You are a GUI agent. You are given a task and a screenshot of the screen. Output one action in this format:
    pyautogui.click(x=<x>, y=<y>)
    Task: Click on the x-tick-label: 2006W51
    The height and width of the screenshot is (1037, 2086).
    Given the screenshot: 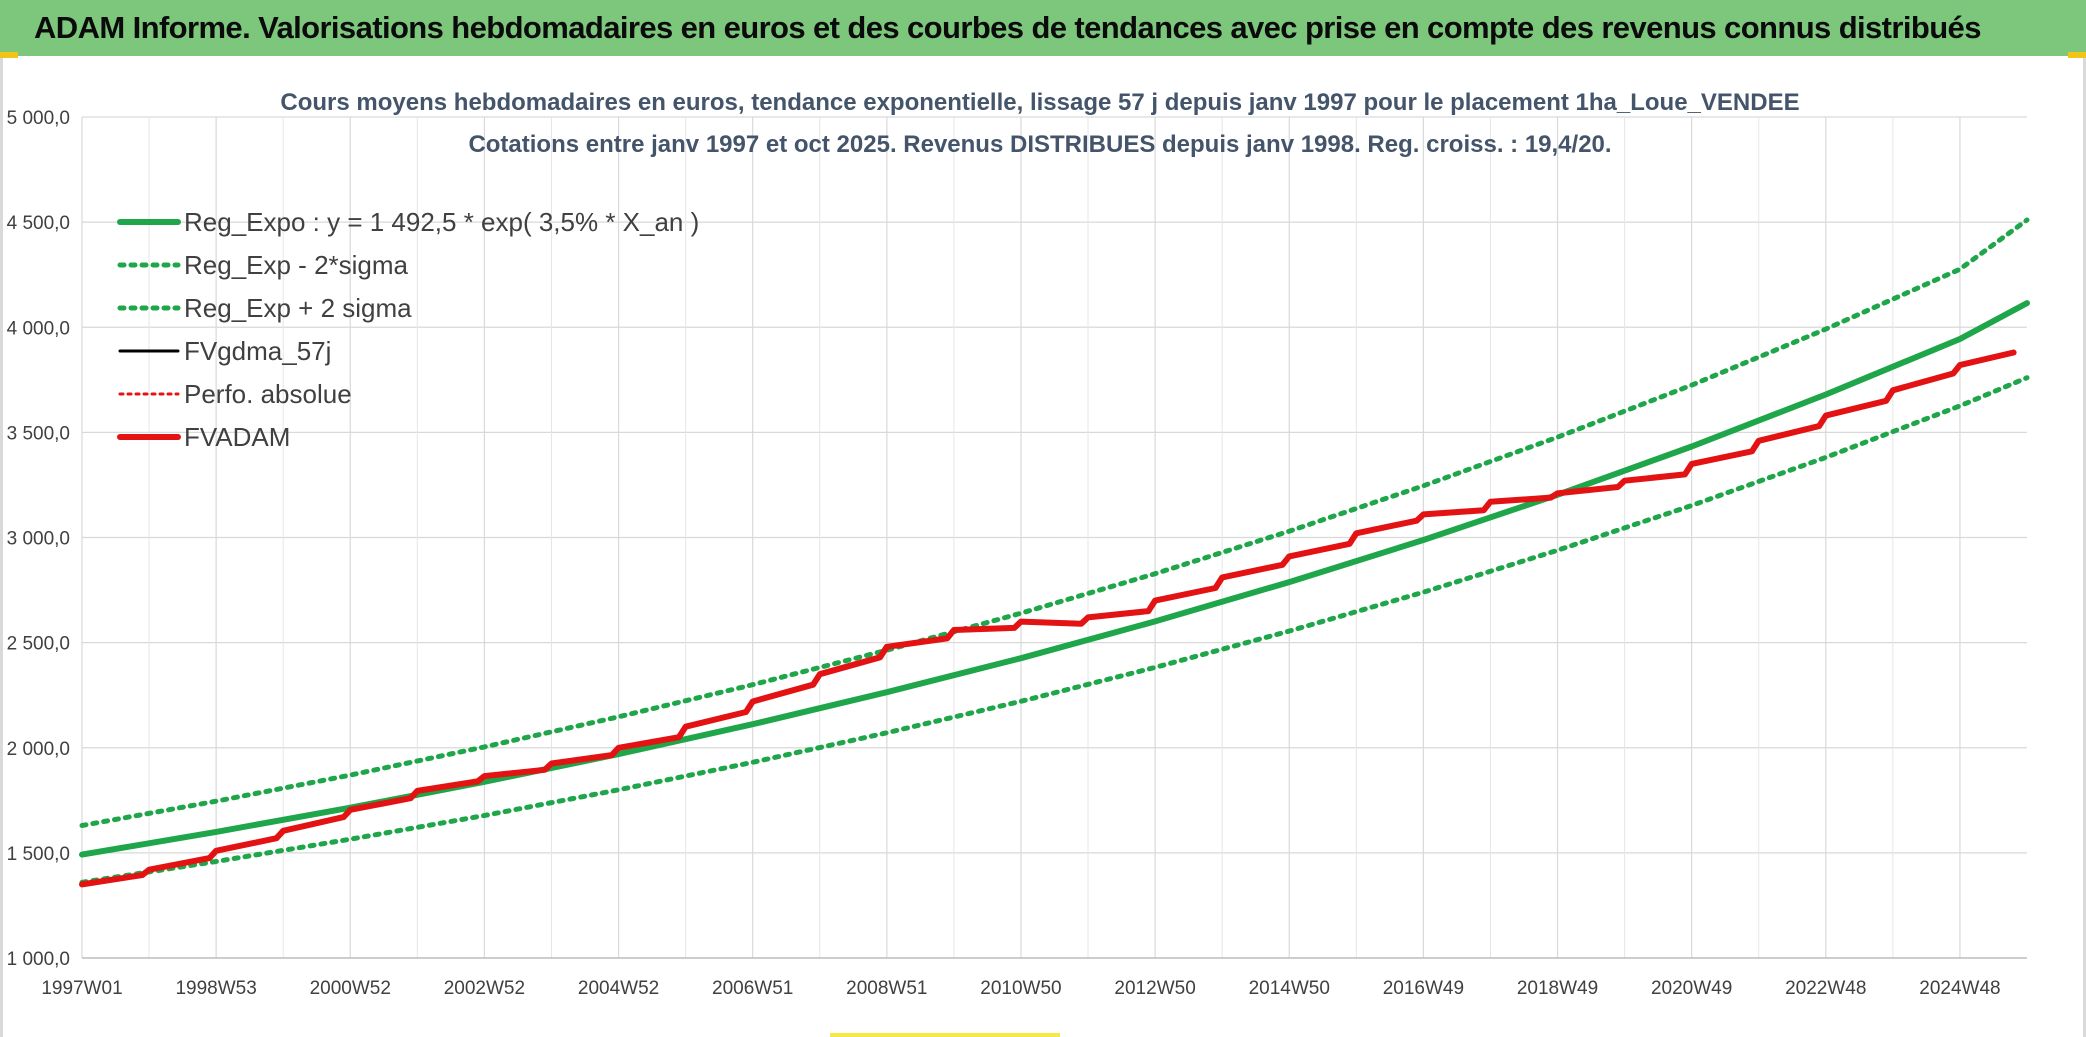 What is the action you would take?
    pyautogui.click(x=752, y=988)
    